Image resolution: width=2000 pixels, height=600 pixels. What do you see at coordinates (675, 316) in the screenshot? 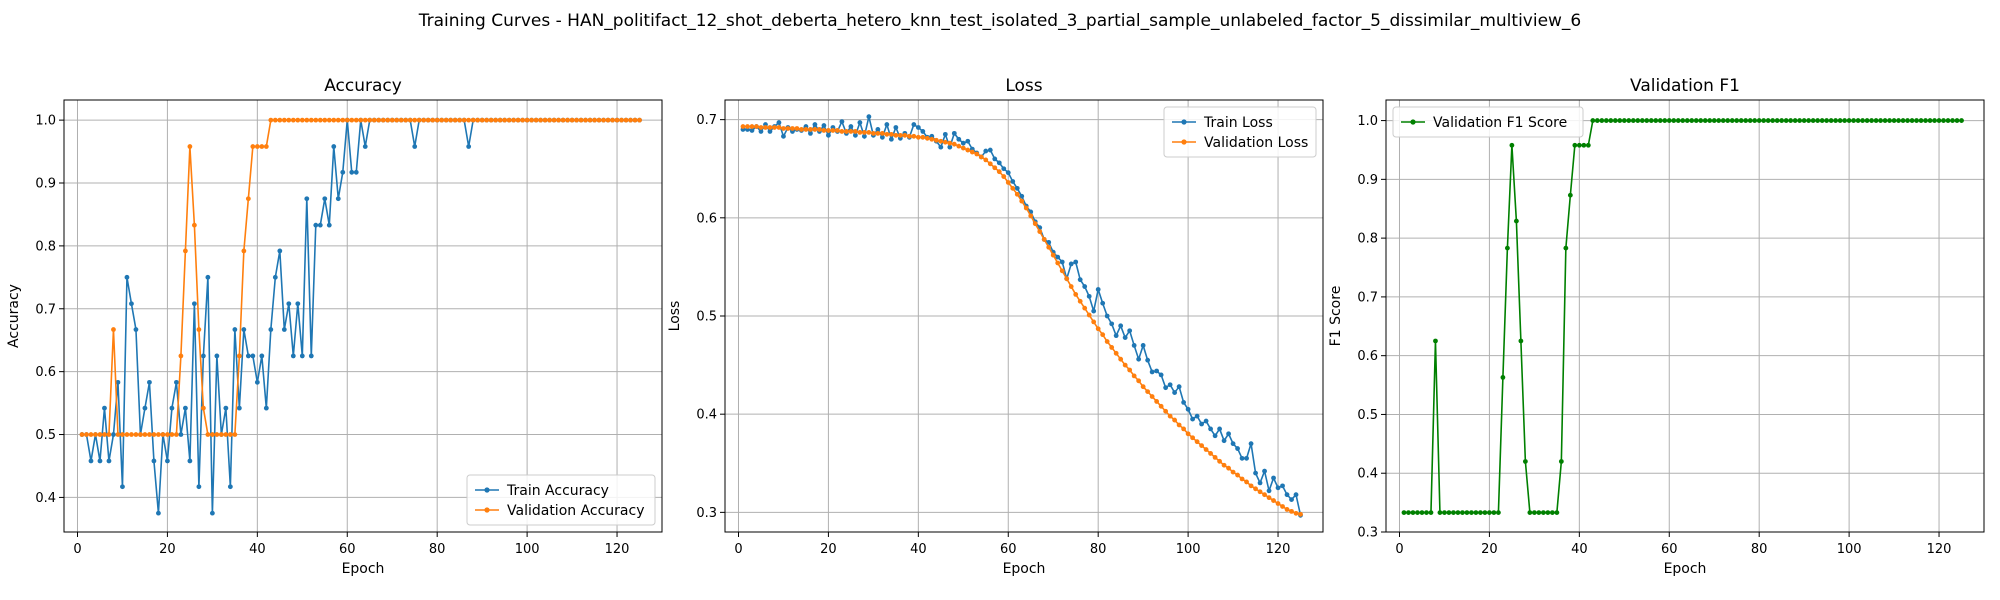
I see `y-axis-label: Loss` at bounding box center [675, 316].